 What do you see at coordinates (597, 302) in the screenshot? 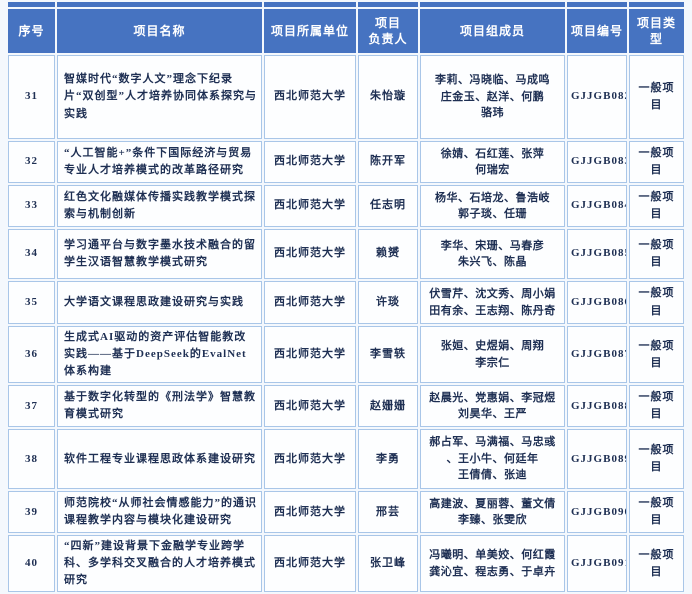
I see `cell-code: GJJGB086` at bounding box center [597, 302].